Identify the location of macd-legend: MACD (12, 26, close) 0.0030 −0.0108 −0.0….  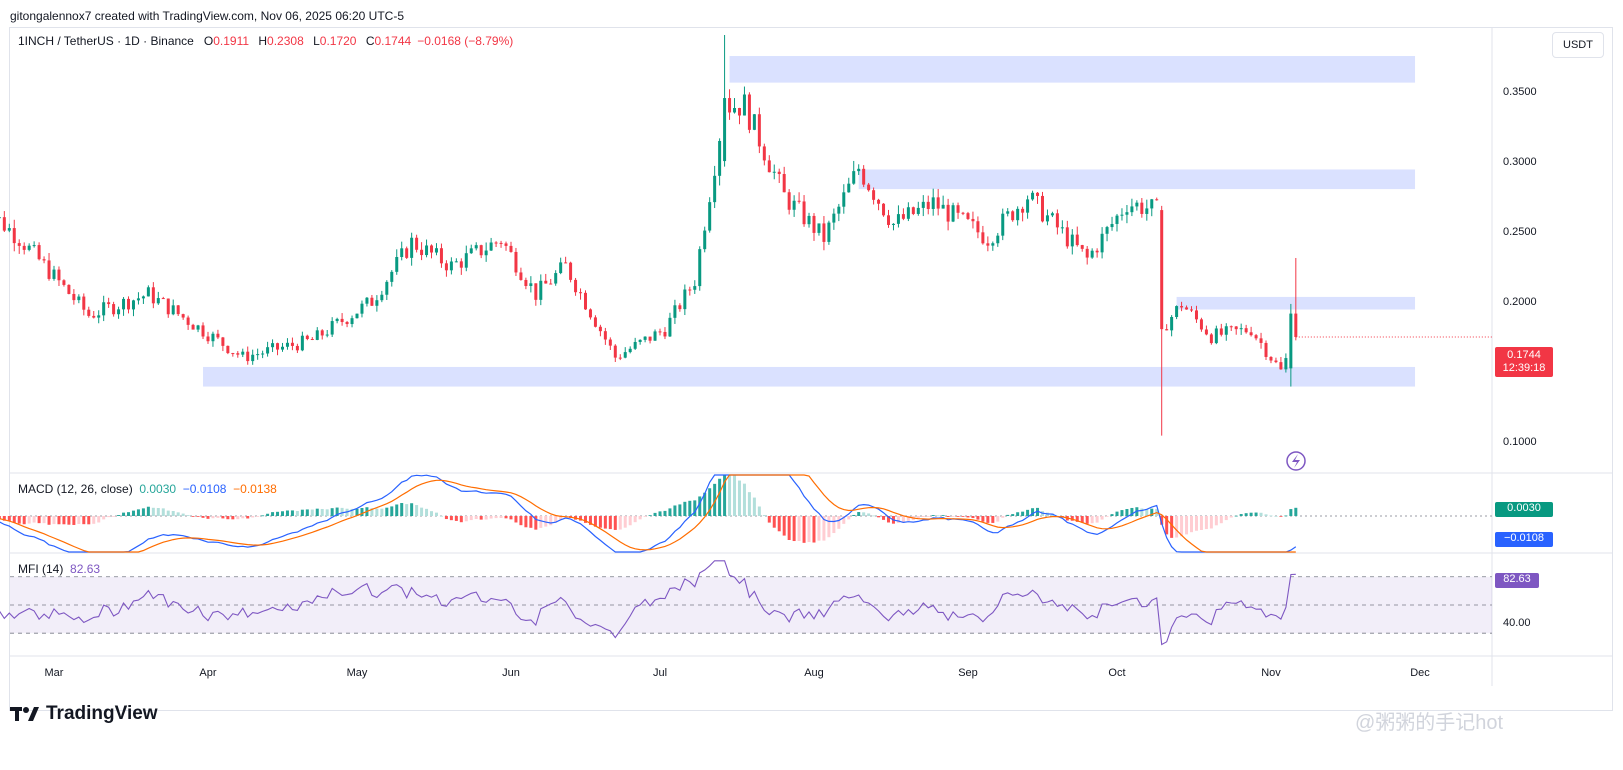
(147, 489).